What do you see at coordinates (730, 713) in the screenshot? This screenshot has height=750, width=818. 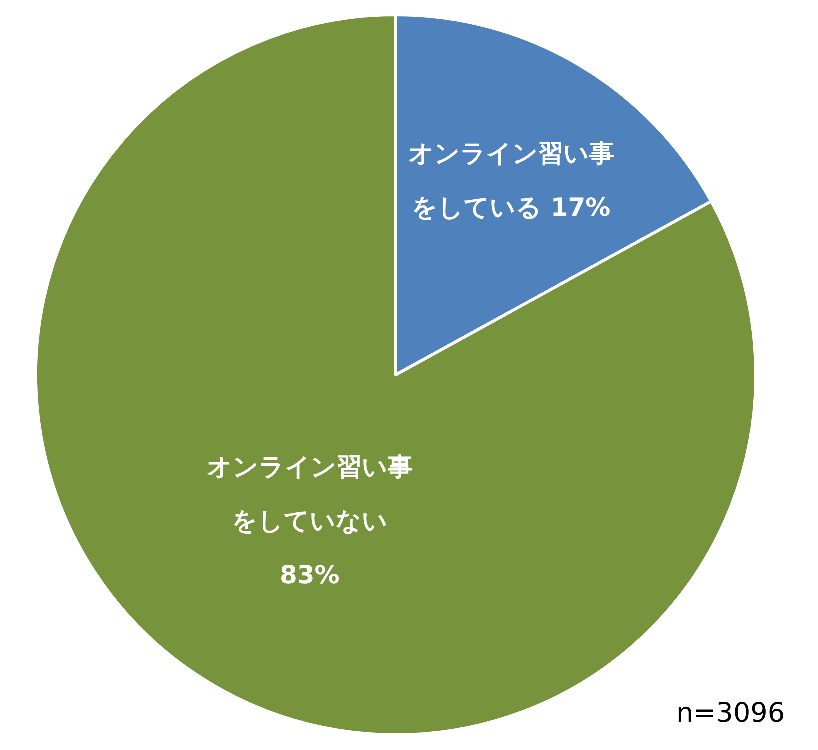 I see `annotation: n=3096` at bounding box center [730, 713].